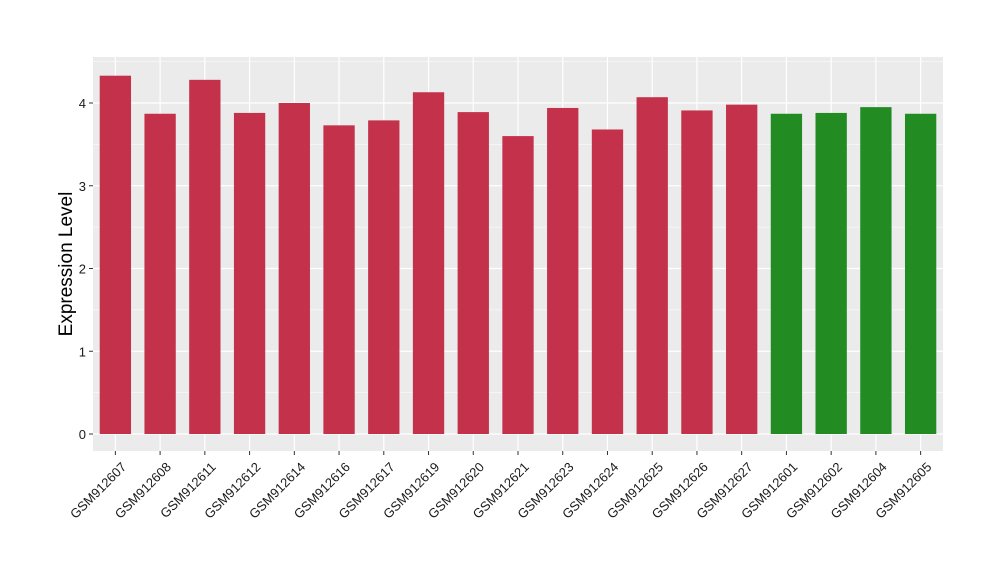 The height and width of the screenshot is (580, 1000). Describe the element at coordinates (652, 266) in the screenshot. I see `bar-GSM912625` at that location.